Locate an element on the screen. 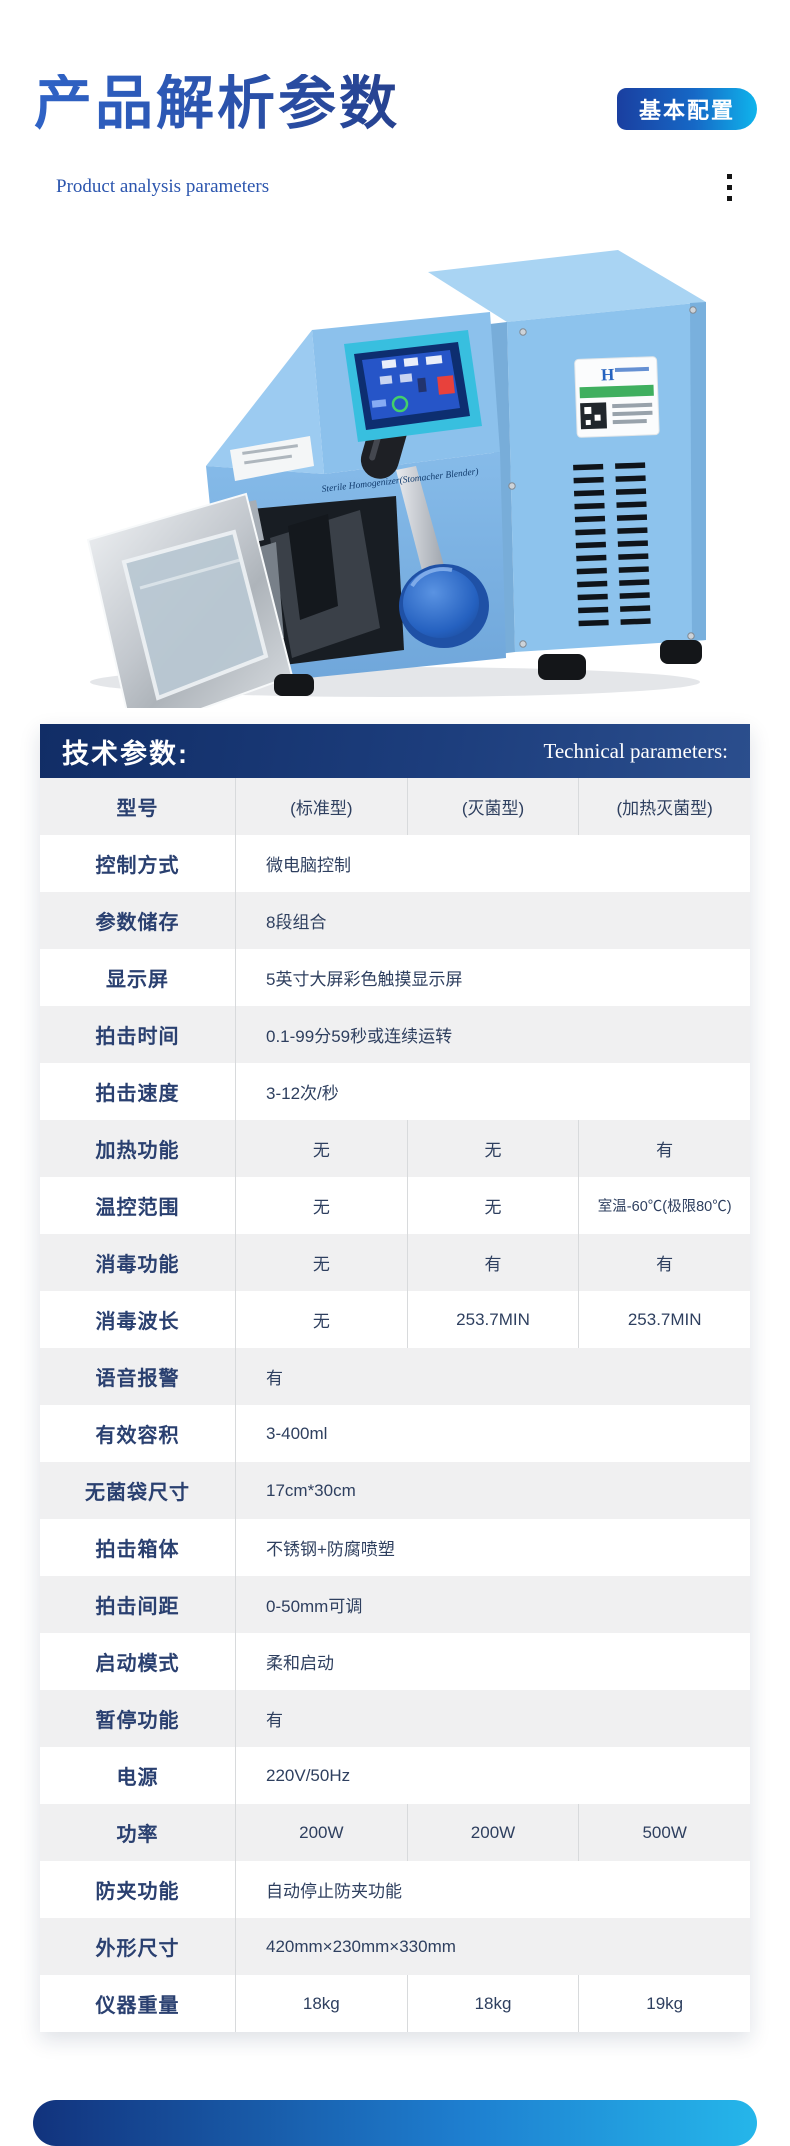  row-value: 19kg is located at coordinates (664, 2003).